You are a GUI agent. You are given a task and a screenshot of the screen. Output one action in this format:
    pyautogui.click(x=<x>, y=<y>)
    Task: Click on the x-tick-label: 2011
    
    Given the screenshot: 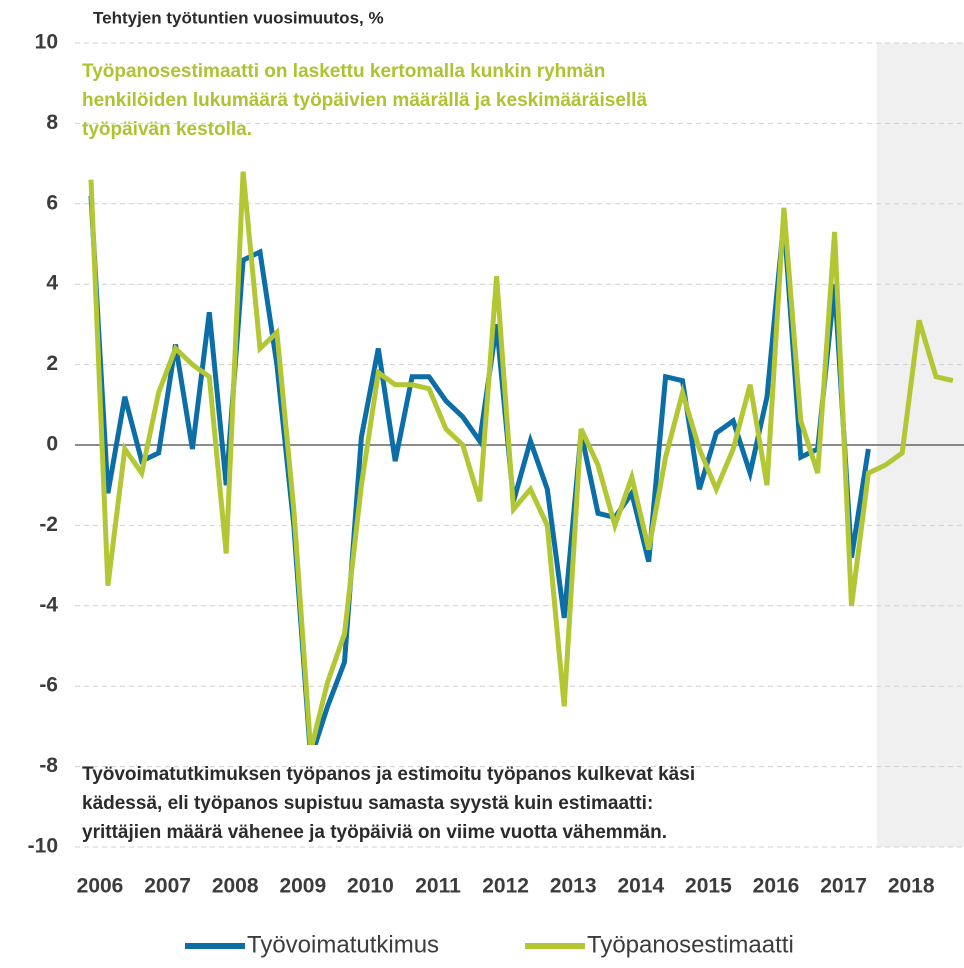 What is the action you would take?
    pyautogui.click(x=438, y=886)
    